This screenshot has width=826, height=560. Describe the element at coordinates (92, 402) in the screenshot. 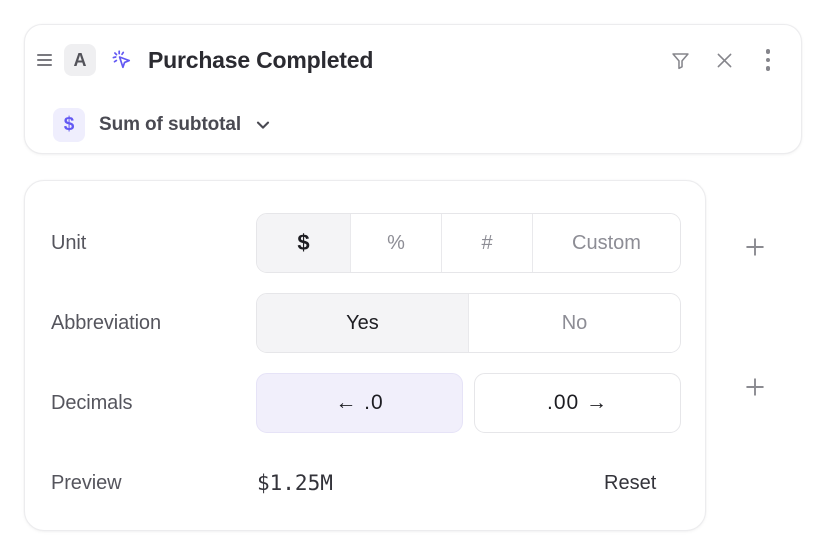

I see `decimals-row-label: Decimals` at that location.